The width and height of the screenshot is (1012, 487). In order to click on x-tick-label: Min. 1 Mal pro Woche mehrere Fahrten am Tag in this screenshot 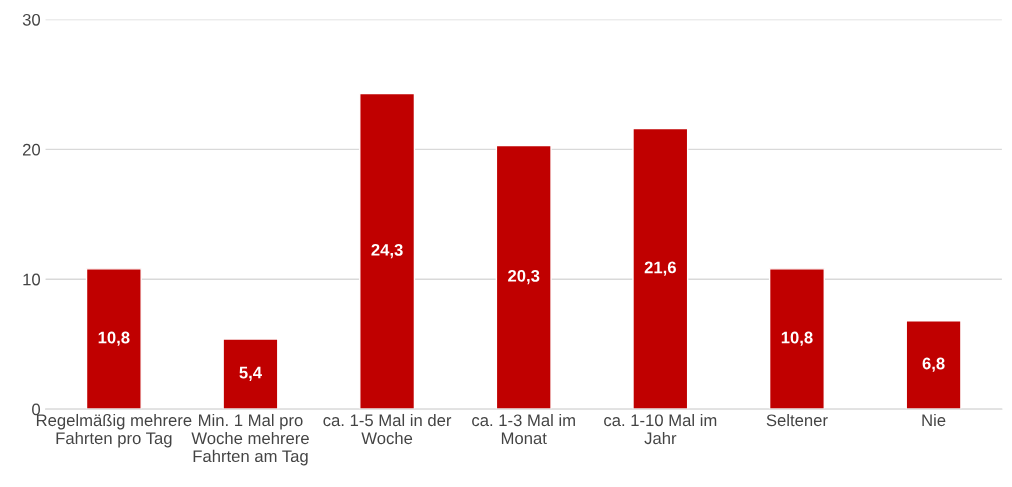, I will do `click(250, 439)`.